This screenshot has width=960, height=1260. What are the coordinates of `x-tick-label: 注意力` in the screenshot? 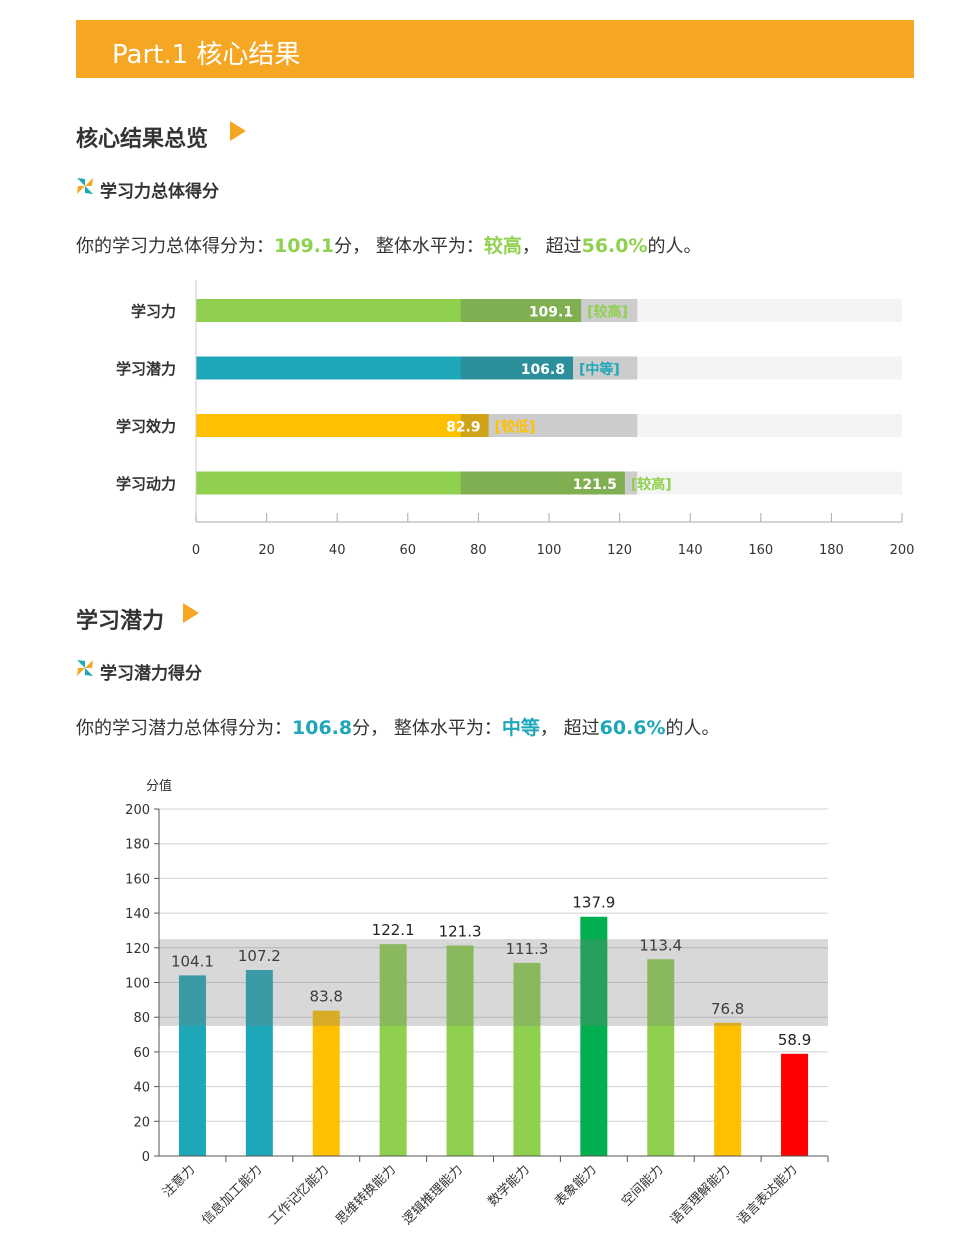 It's located at (178, 1181).